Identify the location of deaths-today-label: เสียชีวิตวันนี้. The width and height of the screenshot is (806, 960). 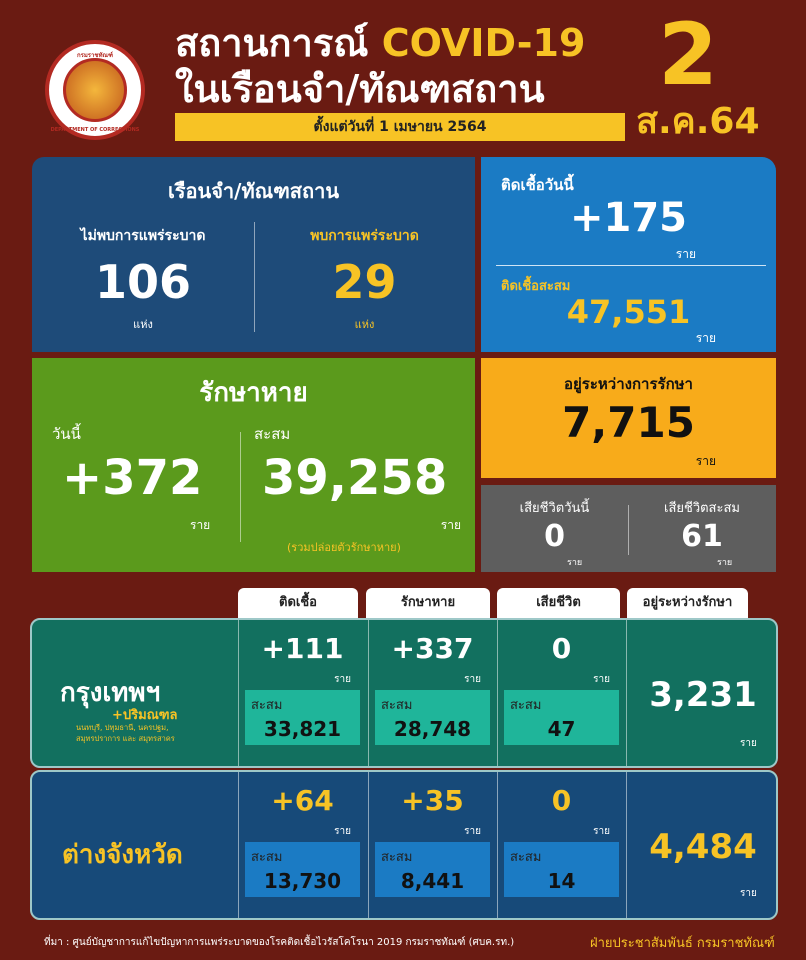
(554, 508).